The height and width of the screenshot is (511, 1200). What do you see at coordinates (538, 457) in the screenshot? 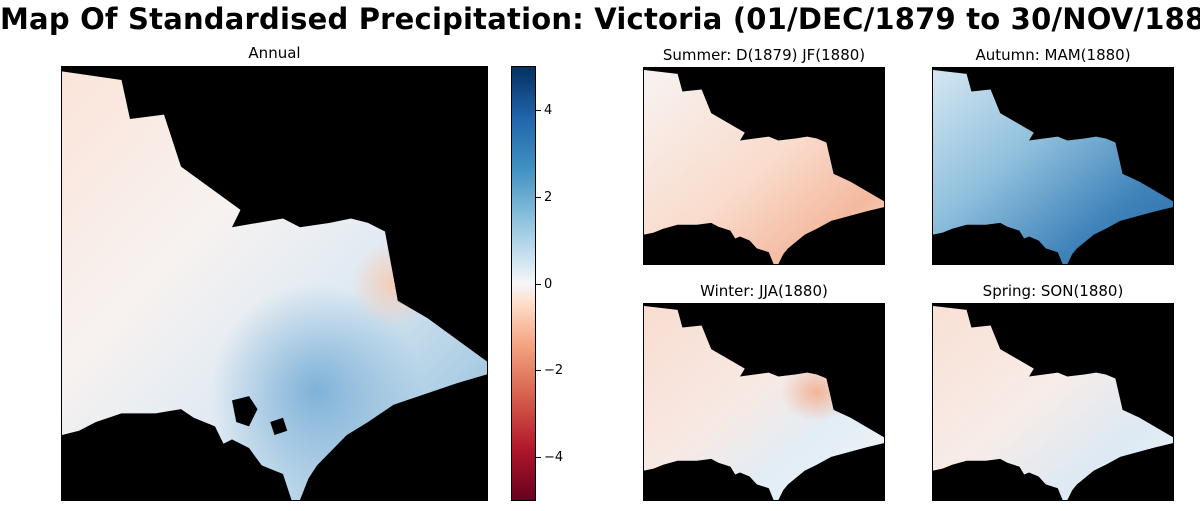
I see `colorbar-tick-neg4` at bounding box center [538, 457].